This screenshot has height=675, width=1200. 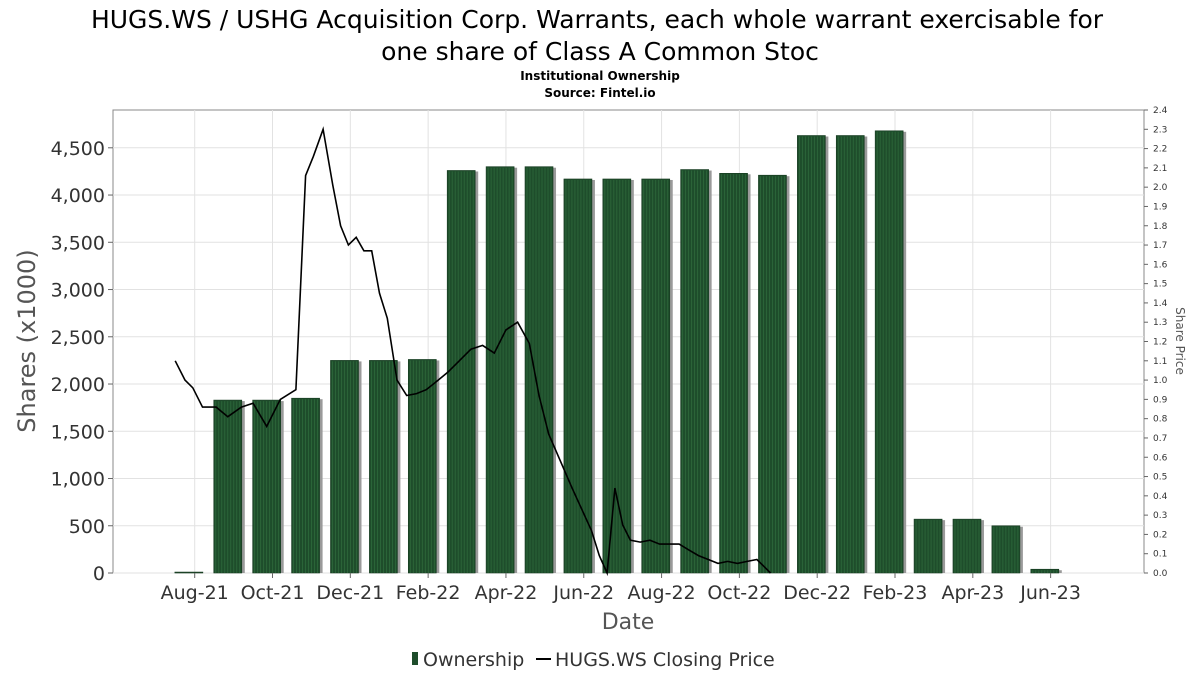 I want to click on legend-price-label: HUGS.WS Closing Price, so click(x=665, y=660).